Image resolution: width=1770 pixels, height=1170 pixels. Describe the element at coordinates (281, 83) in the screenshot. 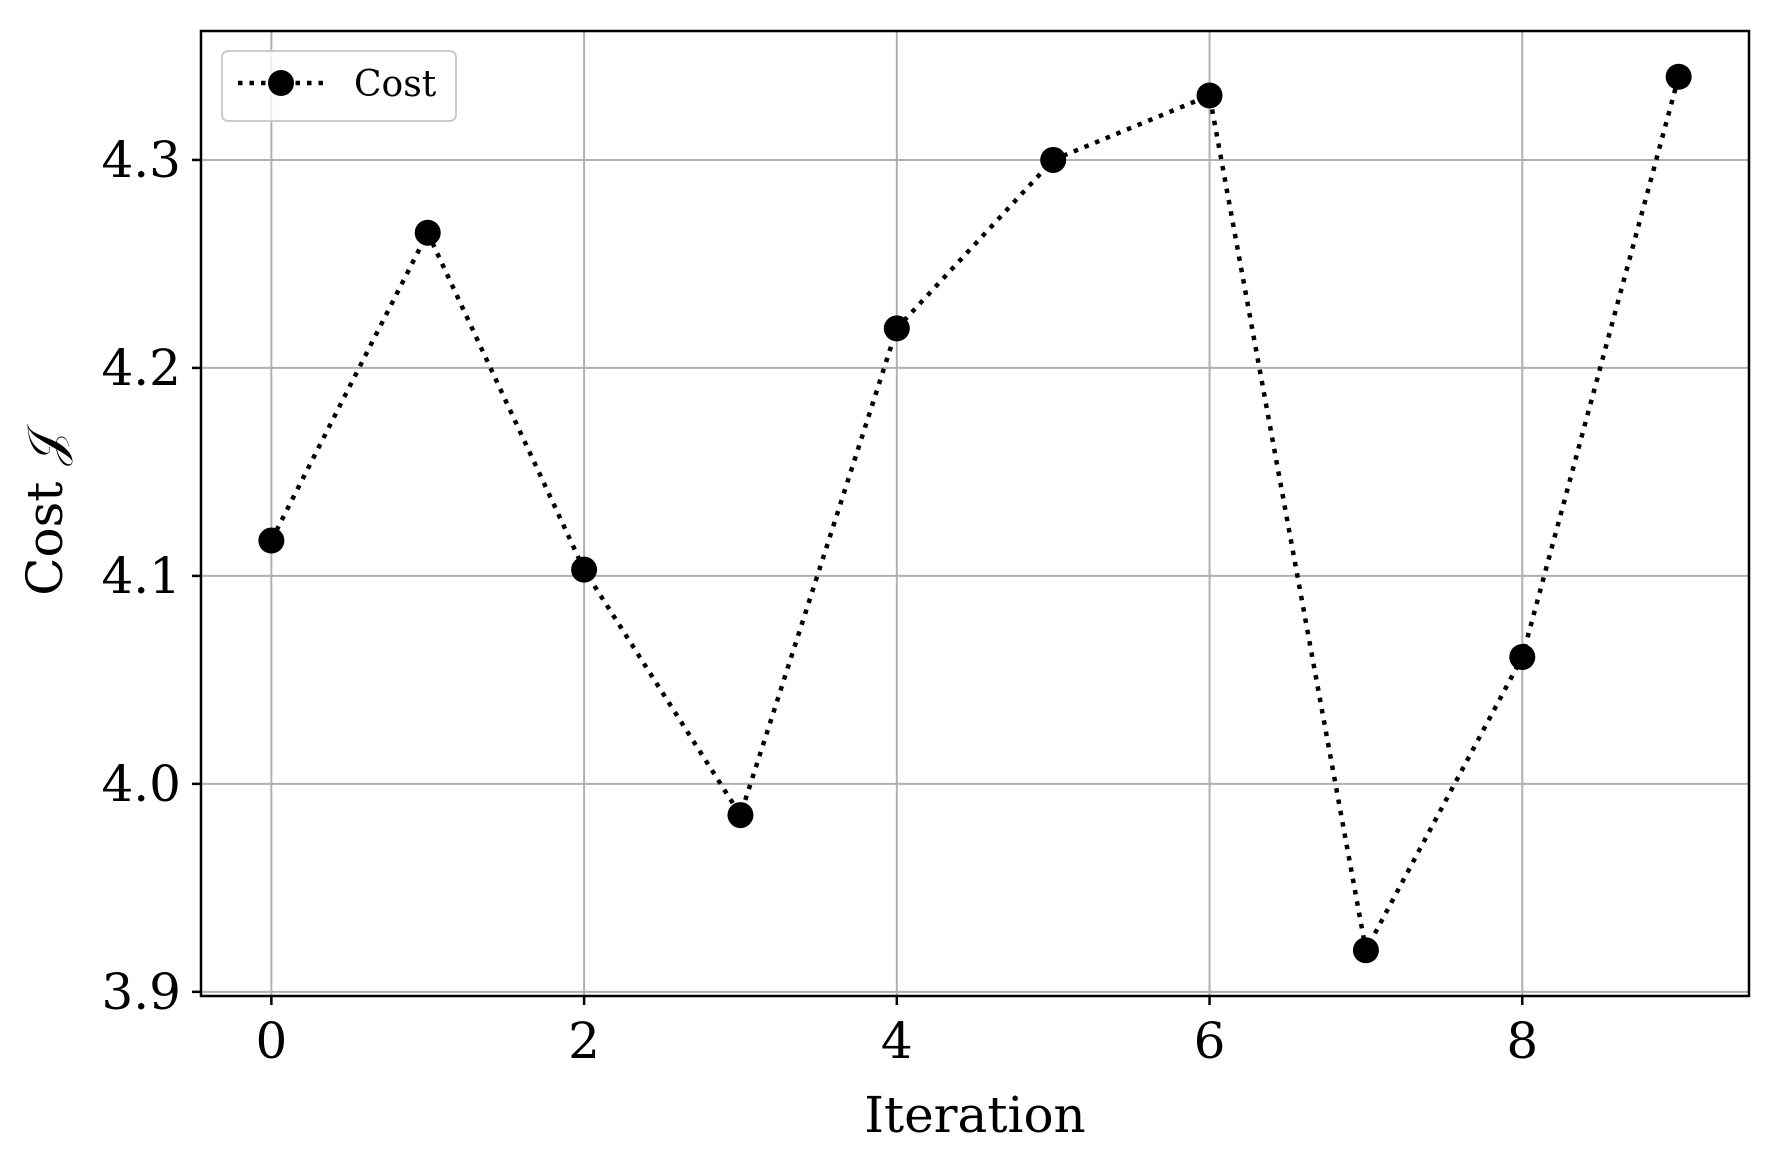

I see `legend-marker` at that location.